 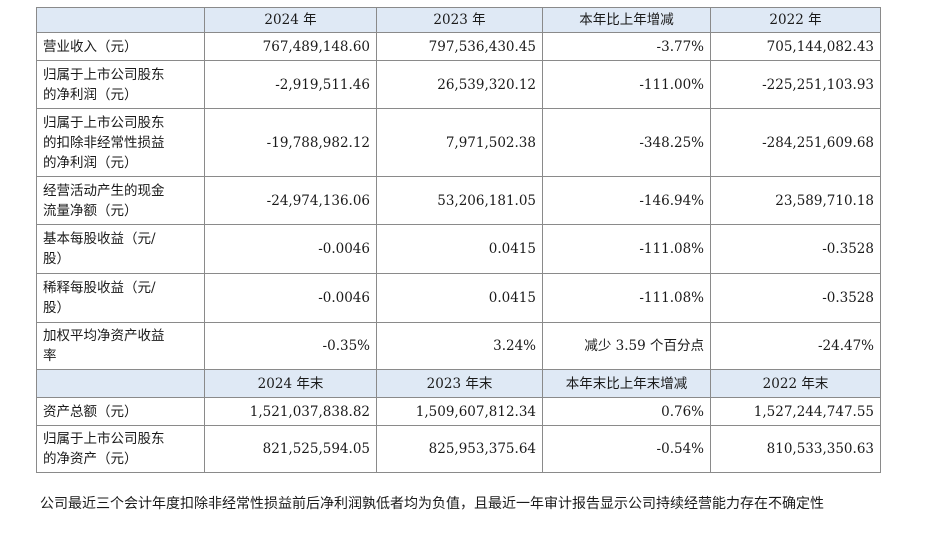 What do you see at coordinates (795, 46) in the screenshot?
I see `value-2022: 705,144,082.43` at bounding box center [795, 46].